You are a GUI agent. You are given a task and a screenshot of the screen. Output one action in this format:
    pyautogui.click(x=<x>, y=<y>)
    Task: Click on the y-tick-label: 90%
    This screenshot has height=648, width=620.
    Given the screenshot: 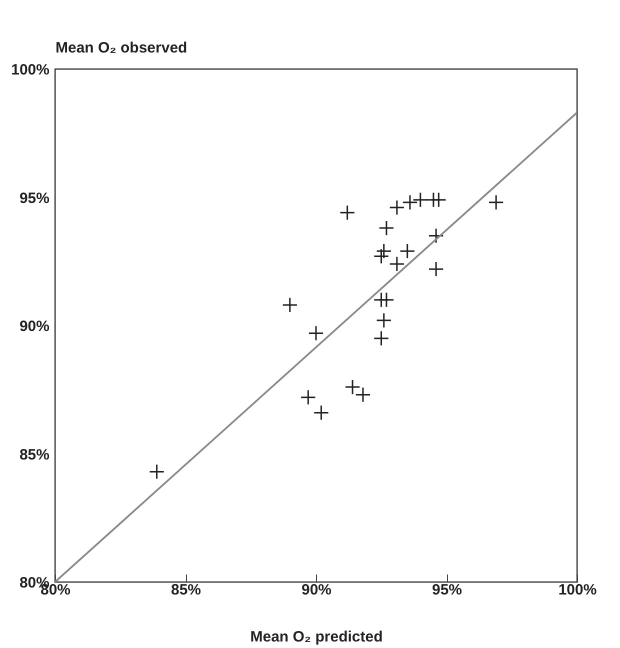 What is the action you would take?
    pyautogui.click(x=34, y=326)
    